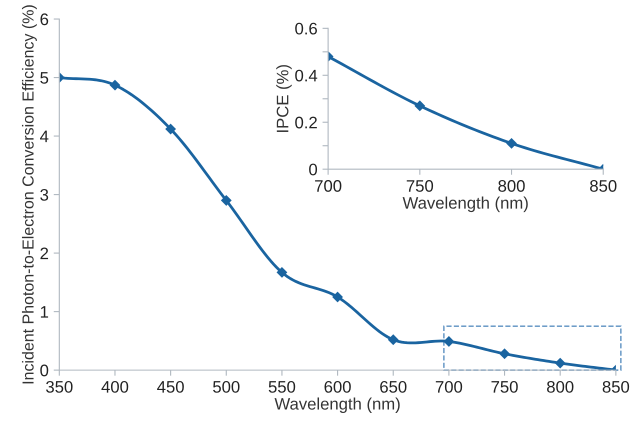  What do you see at coordinates (282, 386) in the screenshot?
I see `x-tick-label: 550` at bounding box center [282, 386].